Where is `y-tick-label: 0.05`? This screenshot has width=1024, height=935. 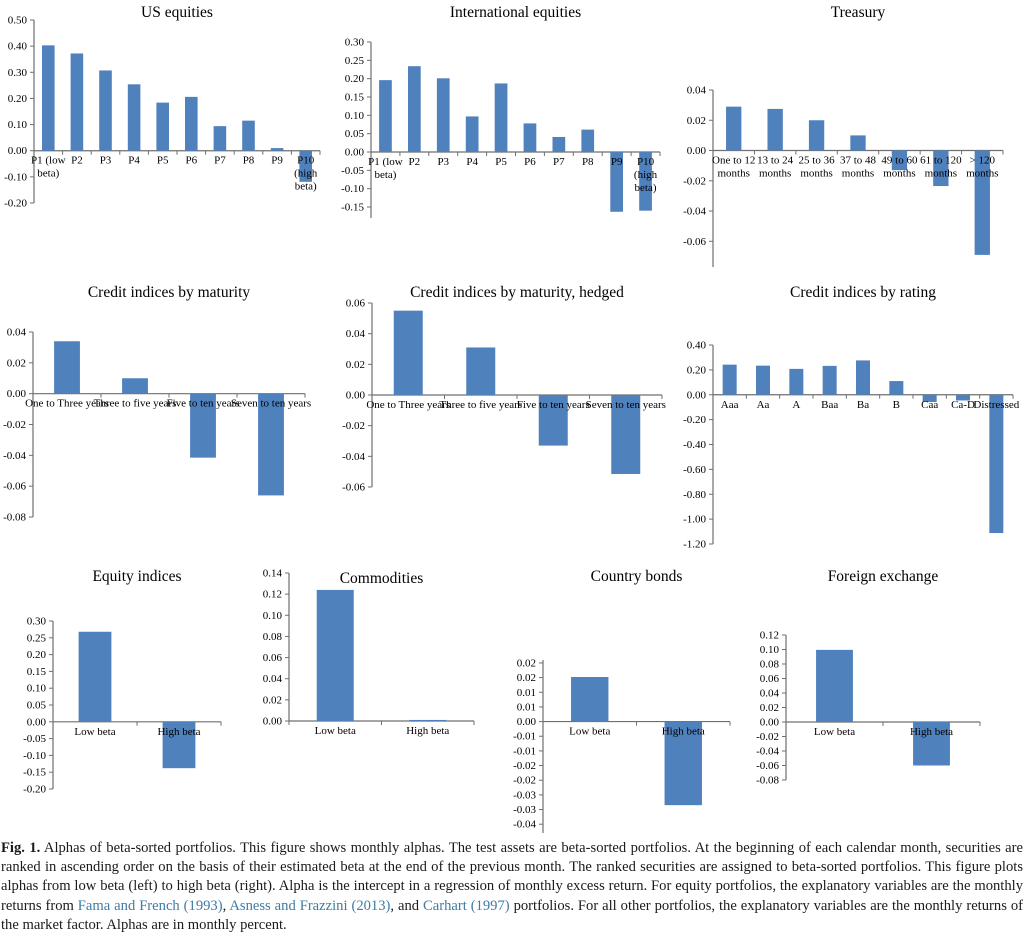
y-tick-label: 0.05 is located at coordinates (355, 134).